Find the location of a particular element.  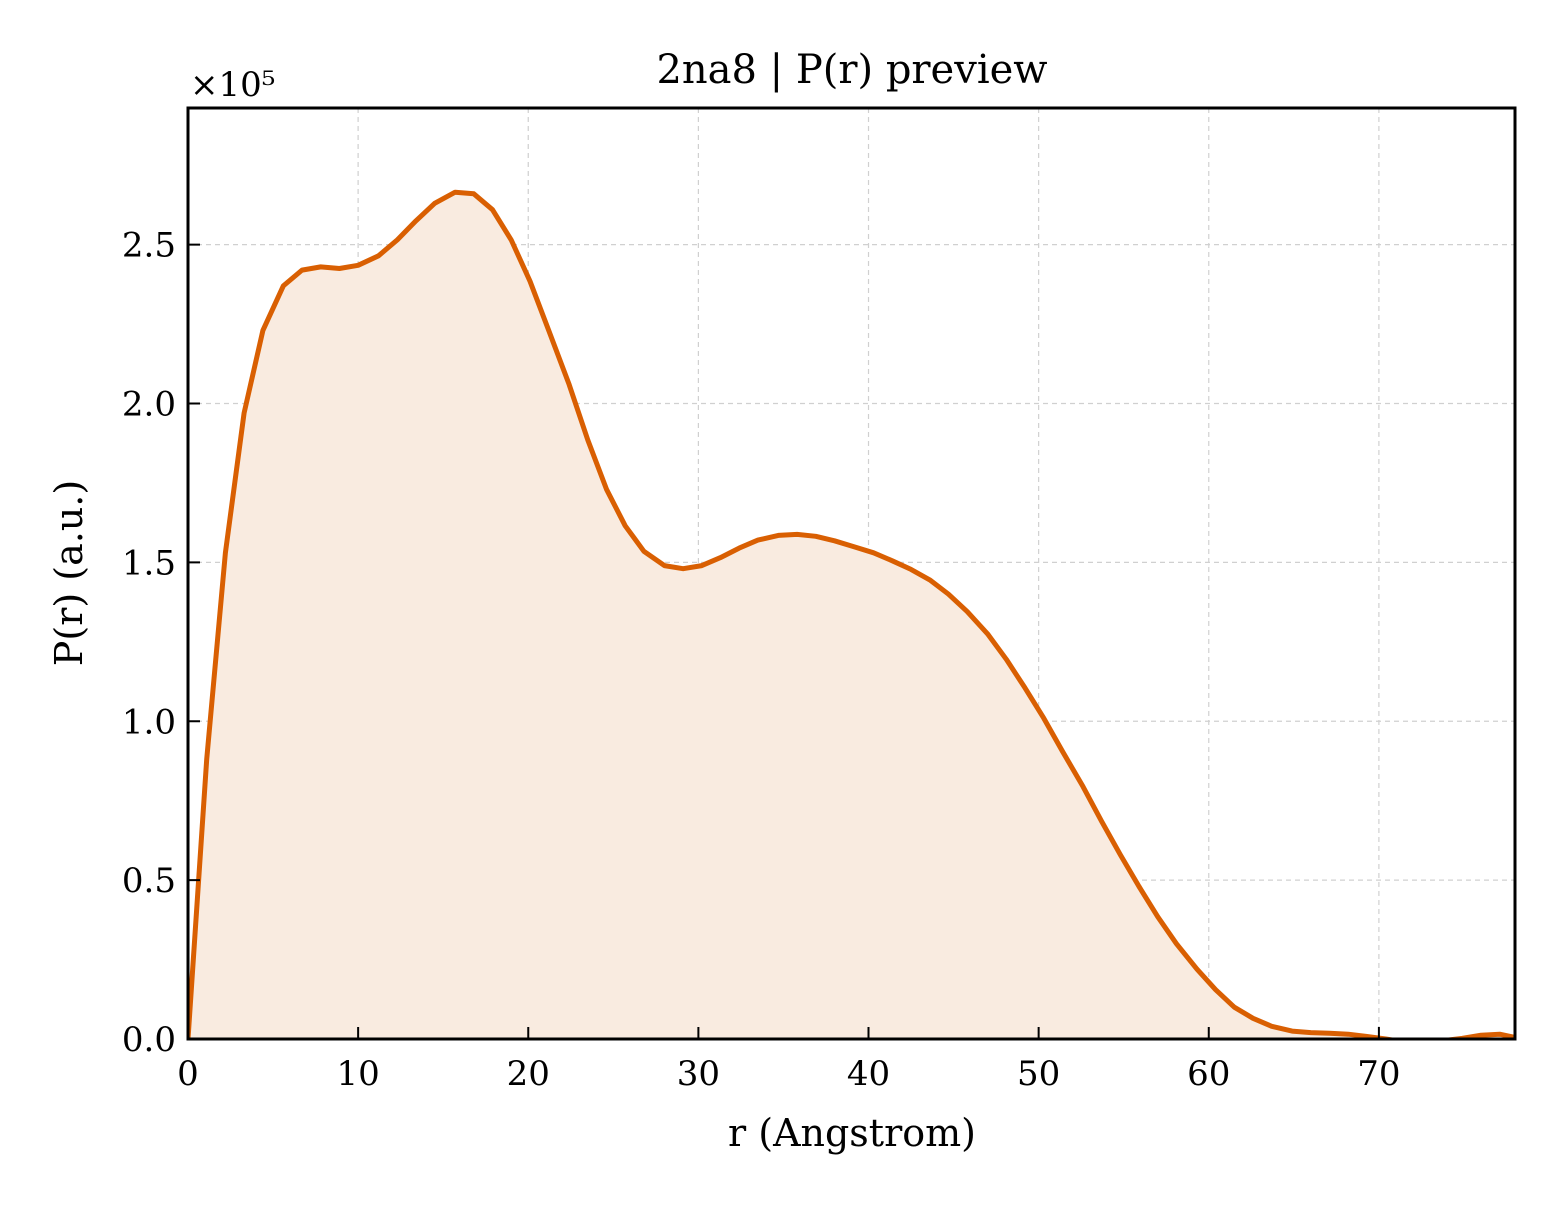

y-tick-label: 0.5 is located at coordinates (149, 881).